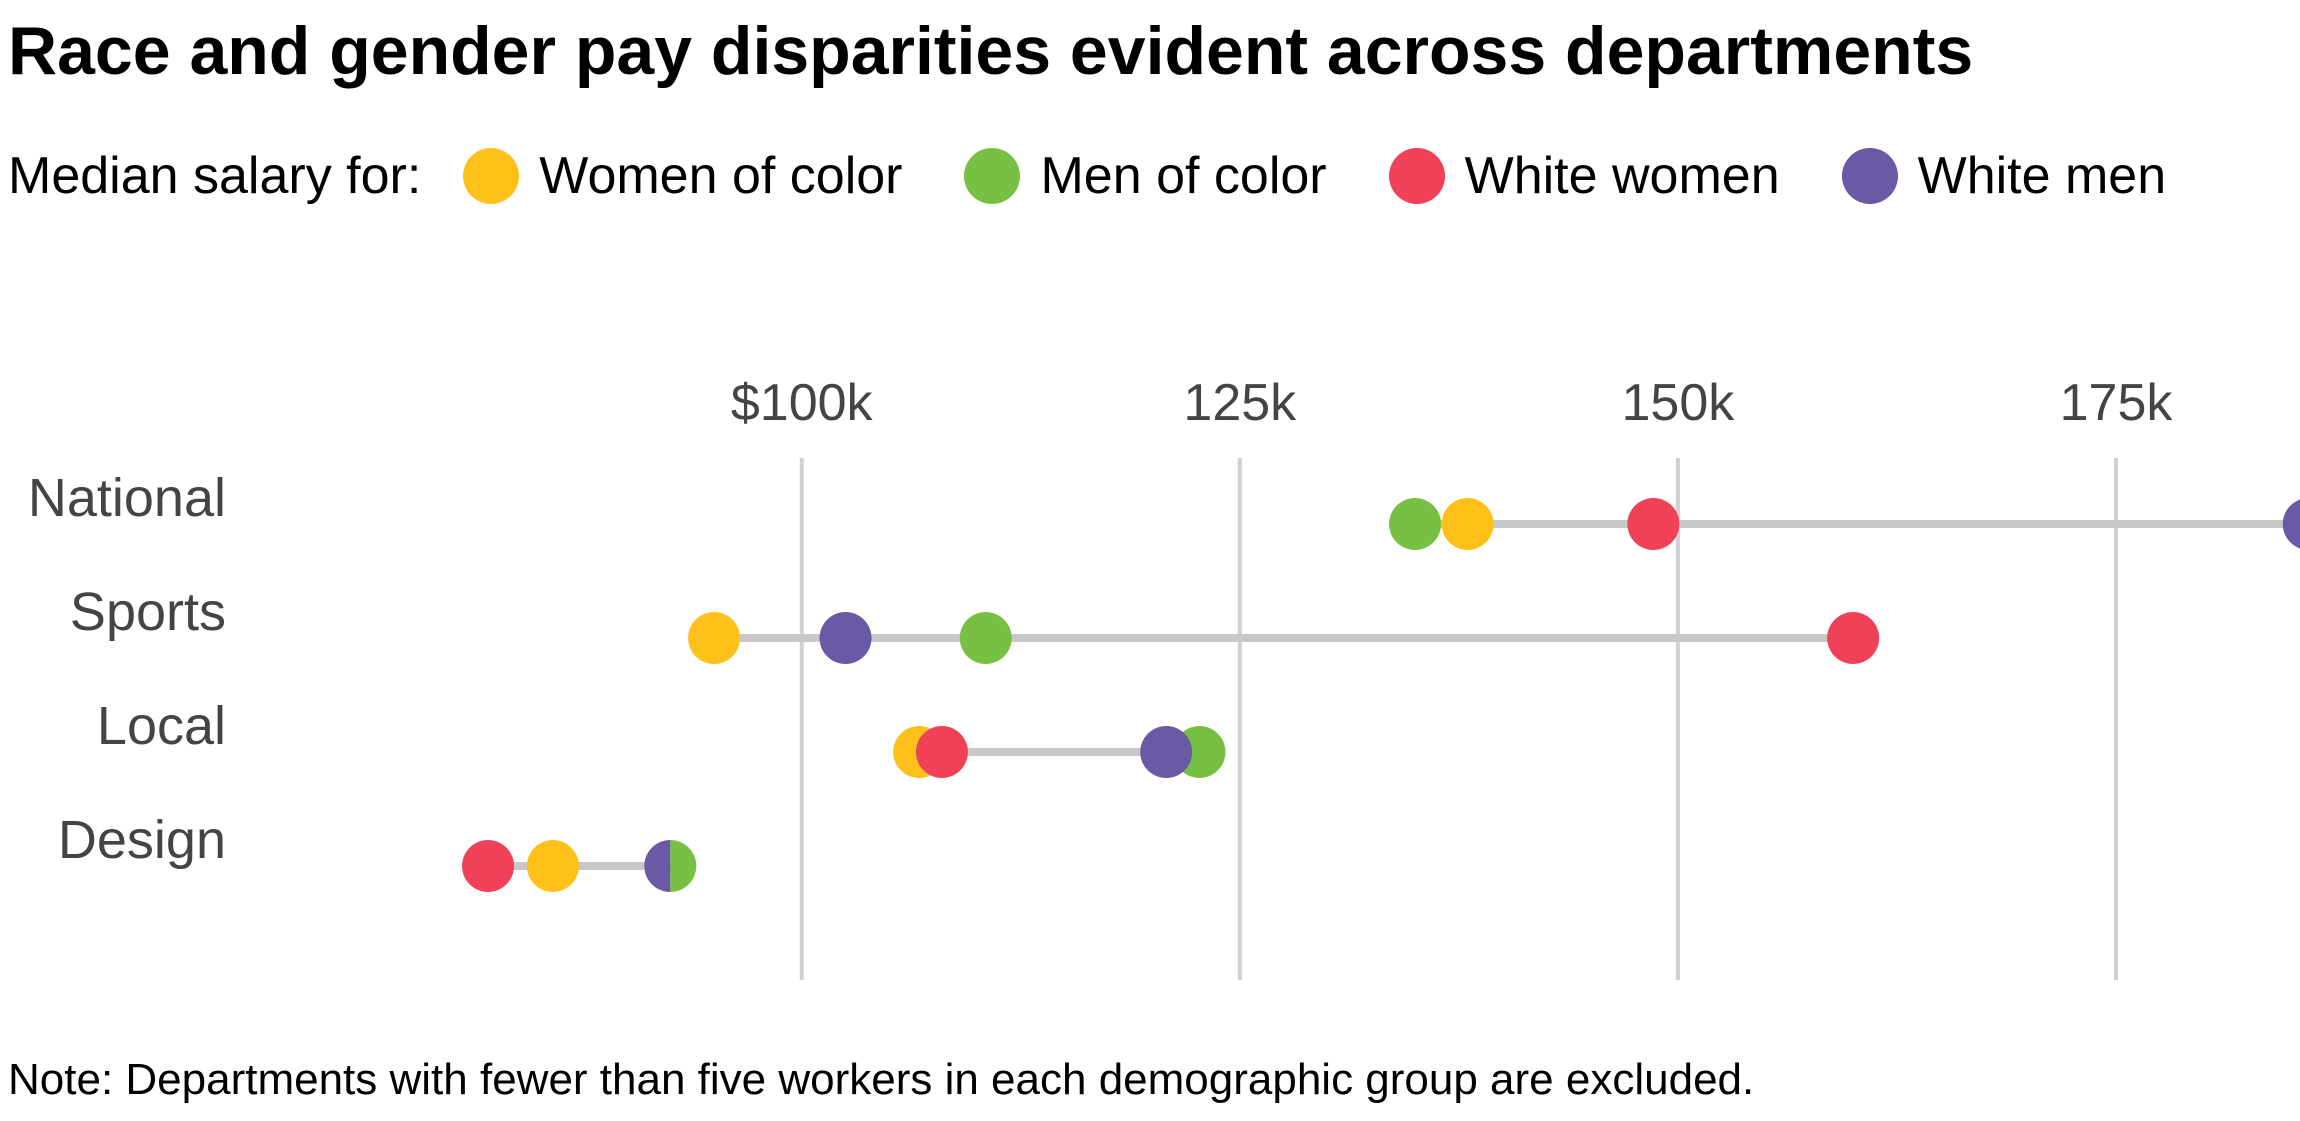 This screenshot has height=1121, width=2300. What do you see at coordinates (1240, 403) in the screenshot?
I see `x-tick-label-125000: 125k` at bounding box center [1240, 403].